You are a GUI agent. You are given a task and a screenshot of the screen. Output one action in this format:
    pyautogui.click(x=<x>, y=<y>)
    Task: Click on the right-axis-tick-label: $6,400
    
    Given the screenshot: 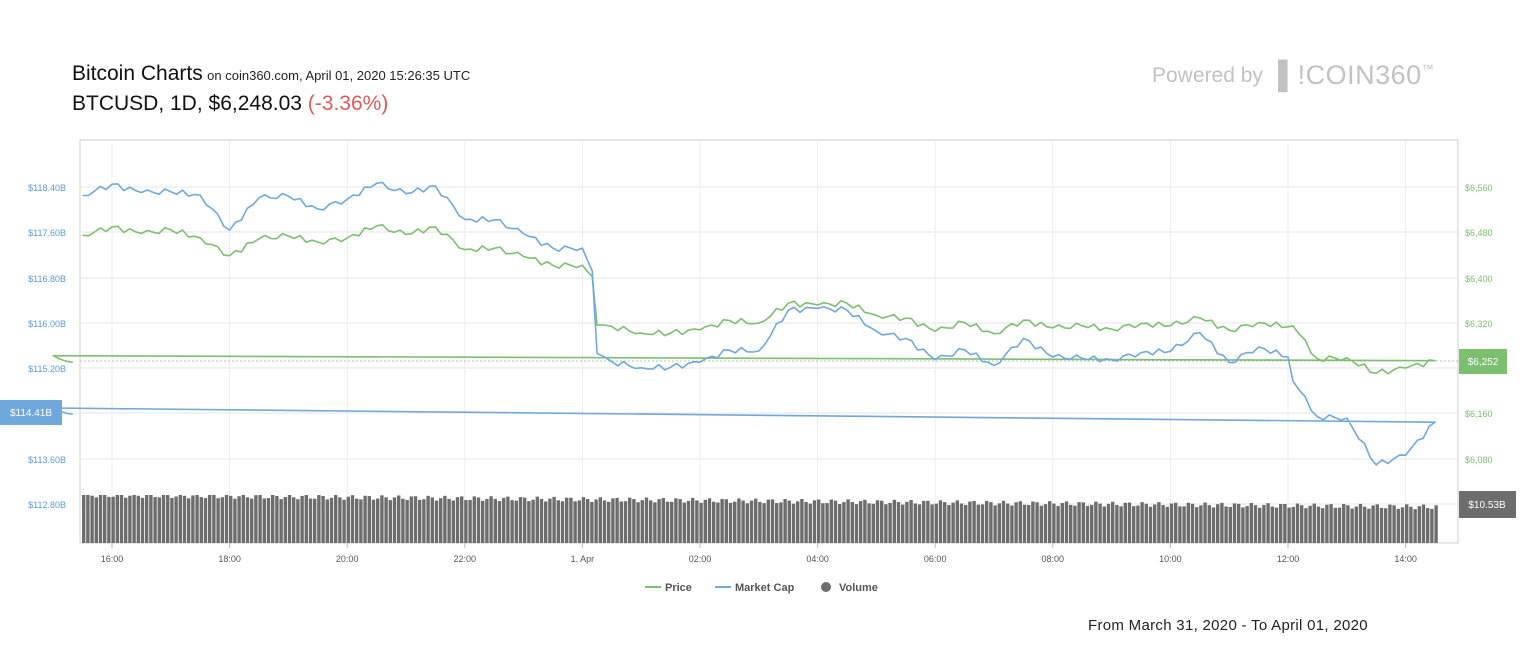 What is the action you would take?
    pyautogui.click(x=1479, y=279)
    